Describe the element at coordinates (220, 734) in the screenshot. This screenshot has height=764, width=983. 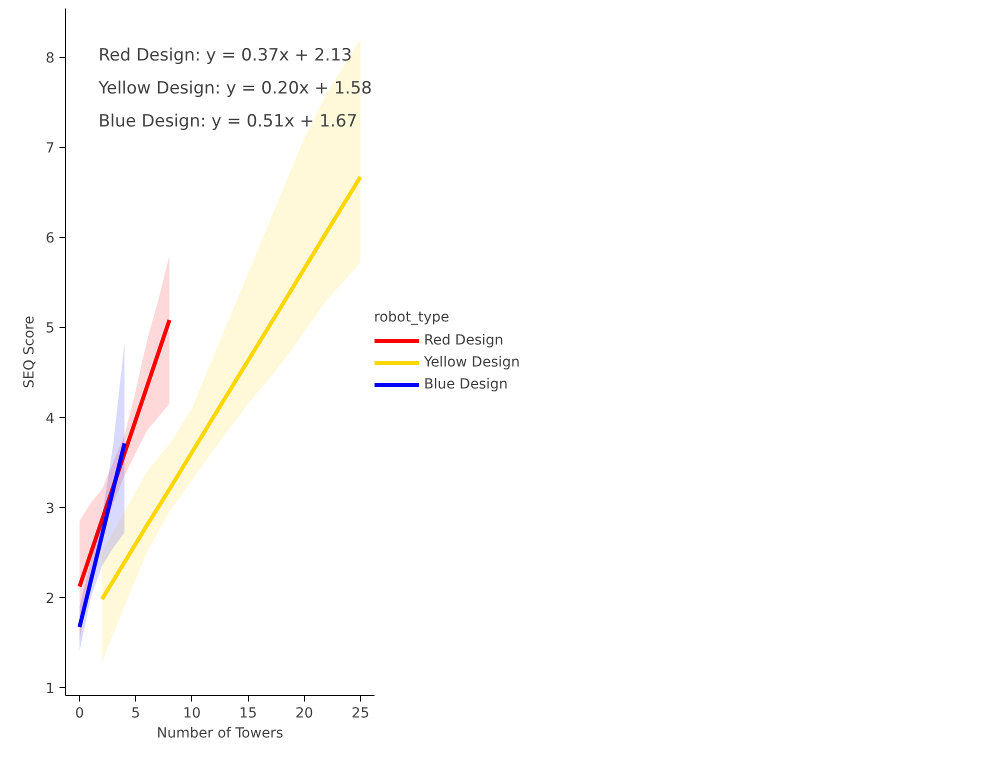
I see `x-axis-title: Number of Towers` at that location.